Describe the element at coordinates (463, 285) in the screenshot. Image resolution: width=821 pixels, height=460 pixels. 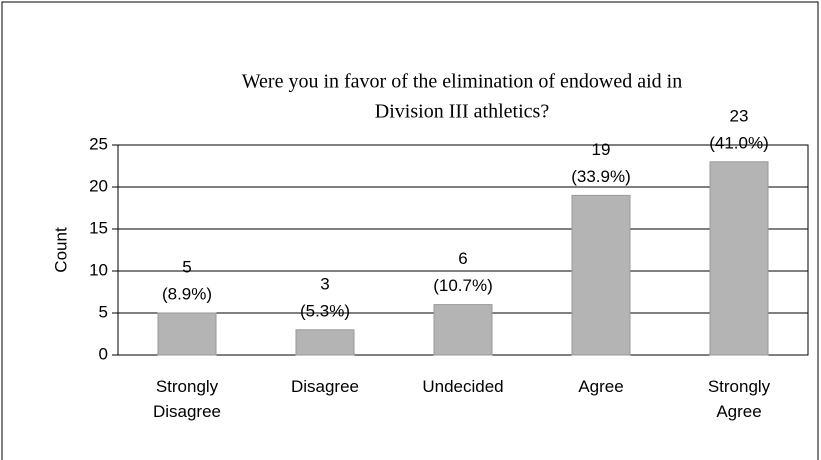
I see `data-label: (10.7%)` at that location.